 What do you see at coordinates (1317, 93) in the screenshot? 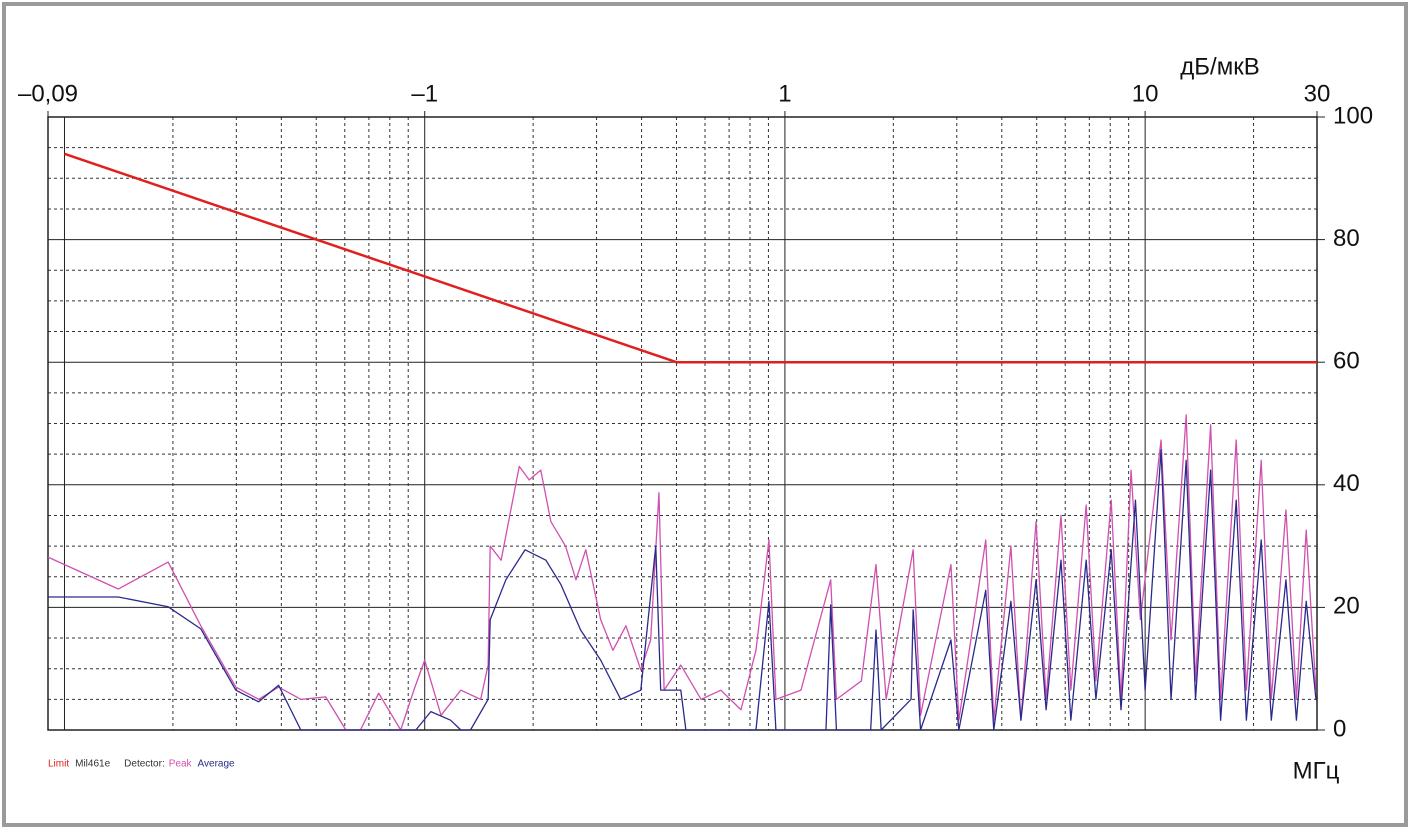
I see `x-tick-label: 30` at bounding box center [1317, 93].